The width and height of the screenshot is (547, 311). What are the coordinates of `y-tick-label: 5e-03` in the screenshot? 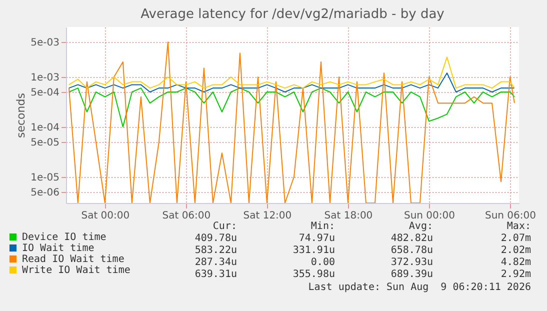 It's located at (45, 43).